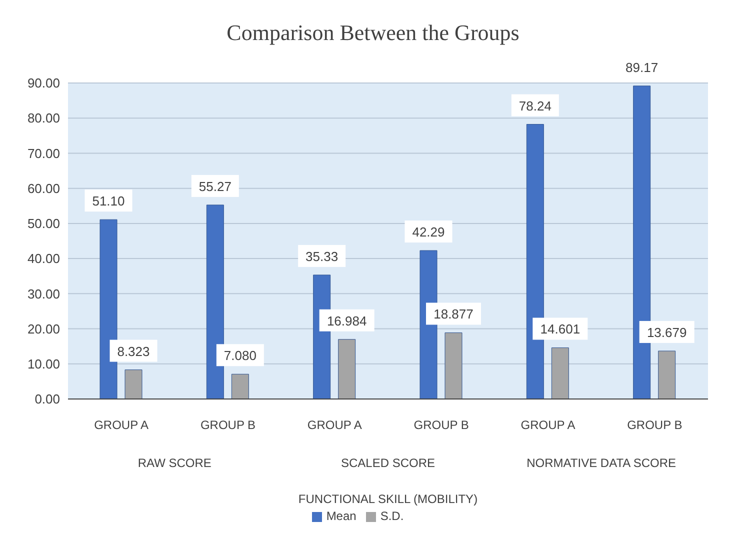 This screenshot has height=546, width=750. I want to click on y-tick-label: 30.00, so click(43, 294).